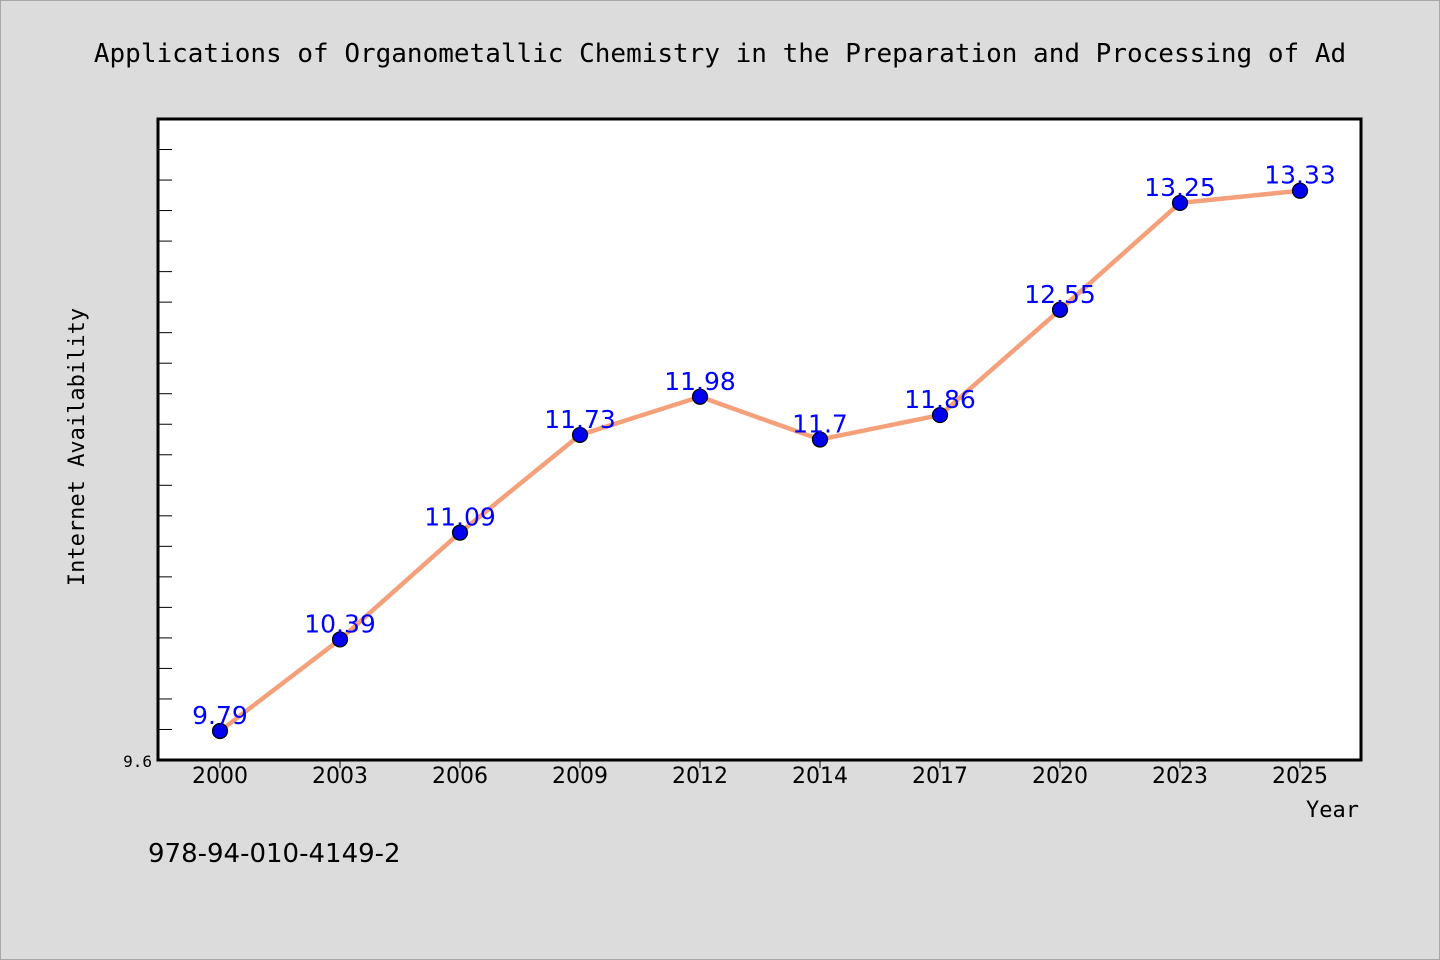 This screenshot has height=960, width=1440. What do you see at coordinates (700, 381) in the screenshot?
I see `data-label: 11.98` at bounding box center [700, 381].